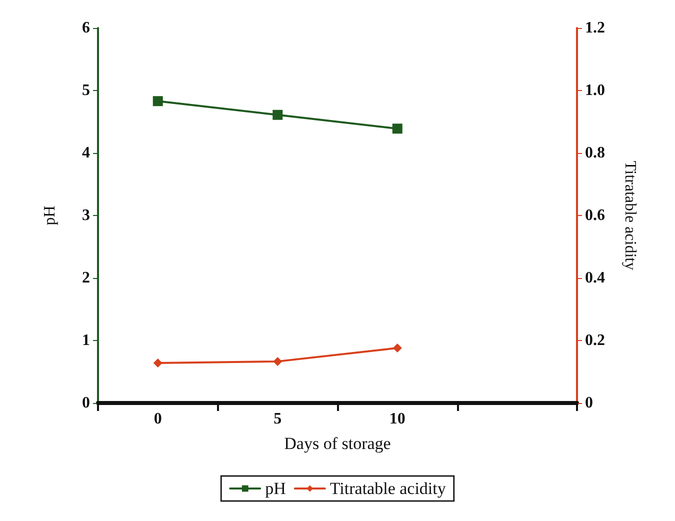 The width and height of the screenshot is (675, 521). Describe the element at coordinates (86, 28) in the screenshot. I see `y-tick-label: 6` at that location.